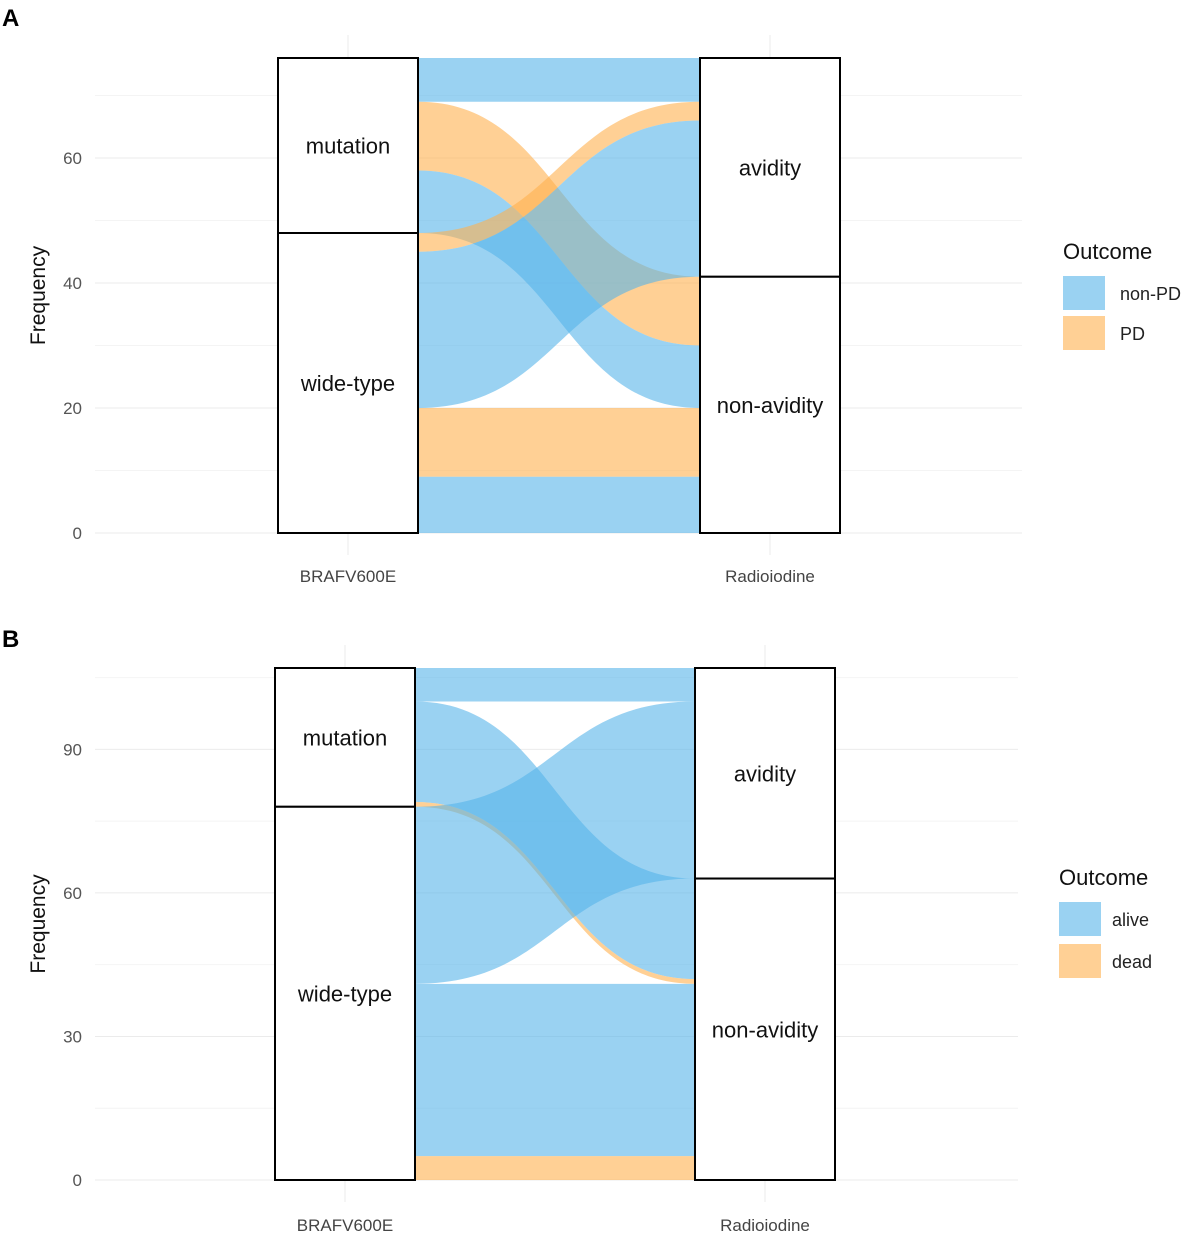 This screenshot has height=1239, width=1201. I want to click on panel-label-b: B, so click(10, 639).